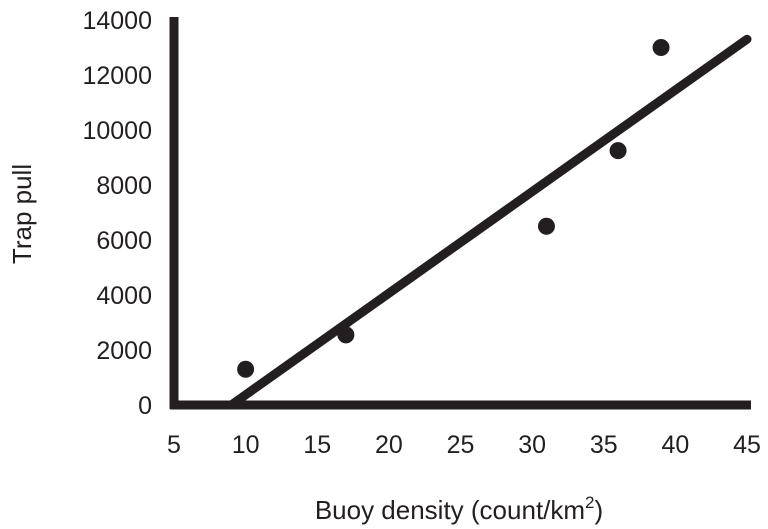 The height and width of the screenshot is (529, 768). I want to click on y-tick-label: 0, so click(145, 406).